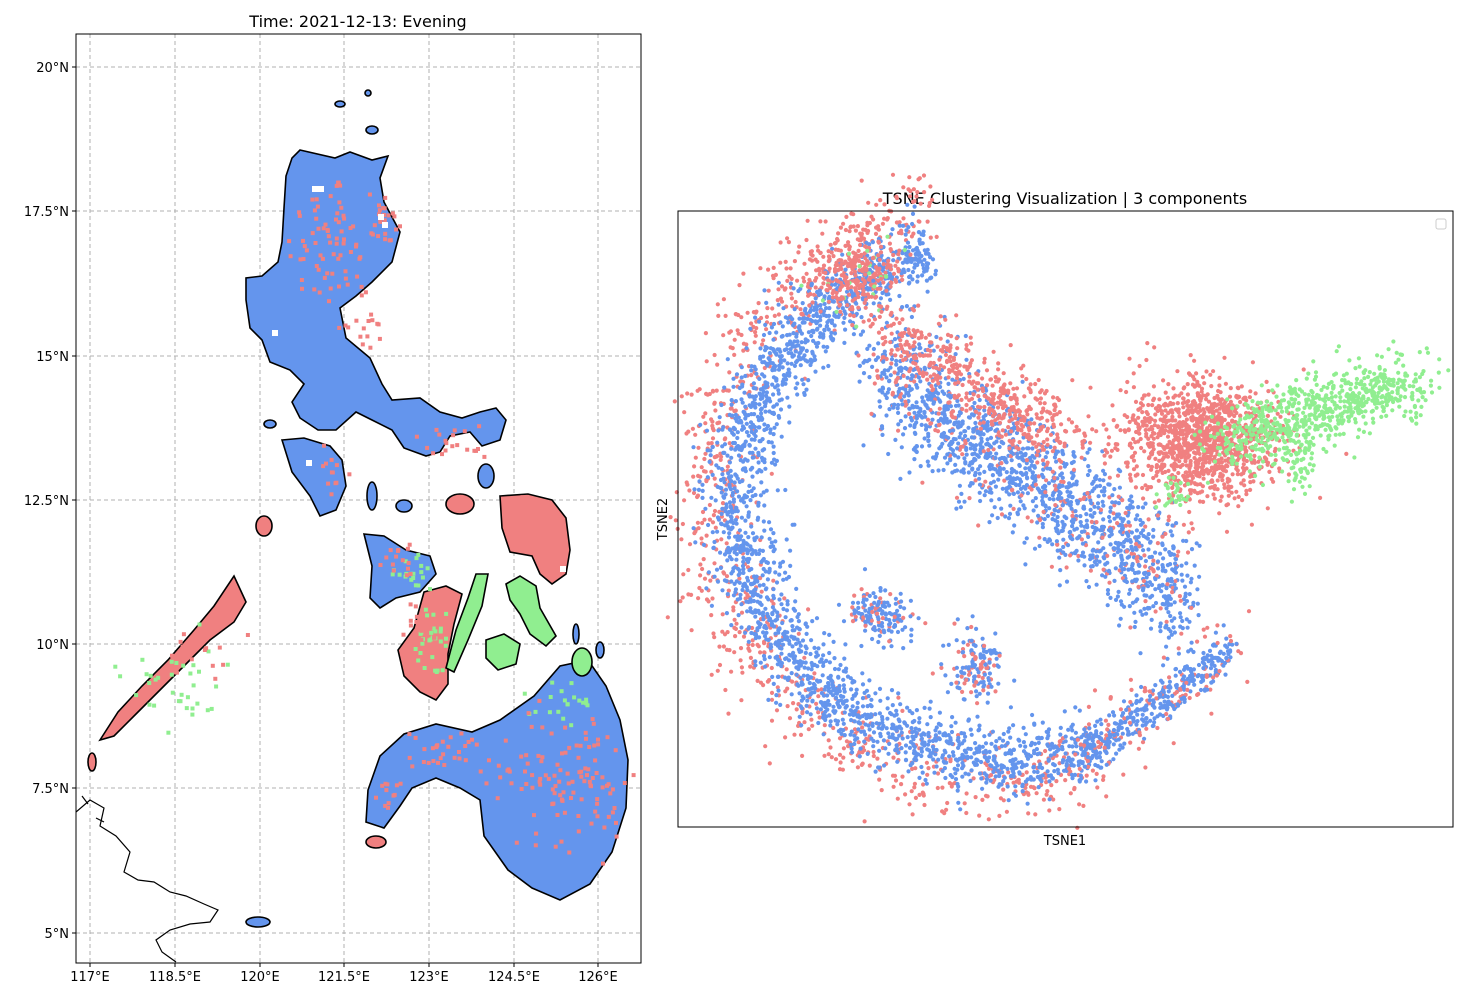  Describe the element at coordinates (385, 225) in the screenshot. I see `nodata-cell` at that location.